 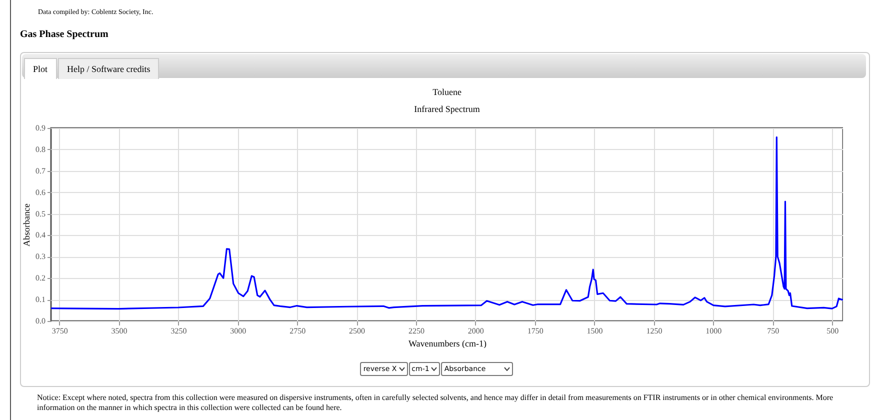 What do you see at coordinates (41, 128) in the screenshot?
I see `y-tick-label: 0.9` at bounding box center [41, 128].